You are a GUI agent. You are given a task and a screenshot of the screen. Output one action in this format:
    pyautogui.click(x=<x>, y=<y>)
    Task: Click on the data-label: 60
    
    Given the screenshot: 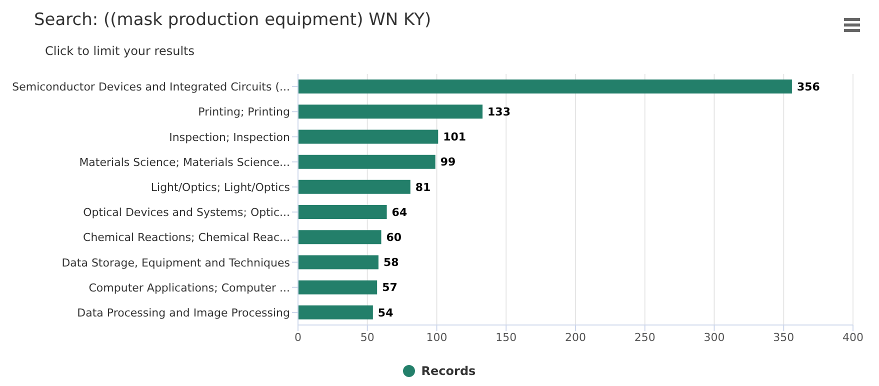 What is the action you would take?
    pyautogui.click(x=394, y=237)
    